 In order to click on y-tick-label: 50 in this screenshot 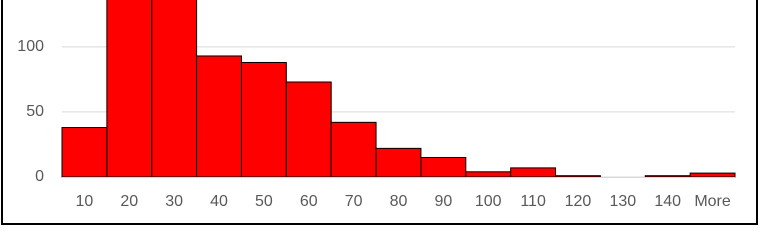, I will do `click(35, 111)`.